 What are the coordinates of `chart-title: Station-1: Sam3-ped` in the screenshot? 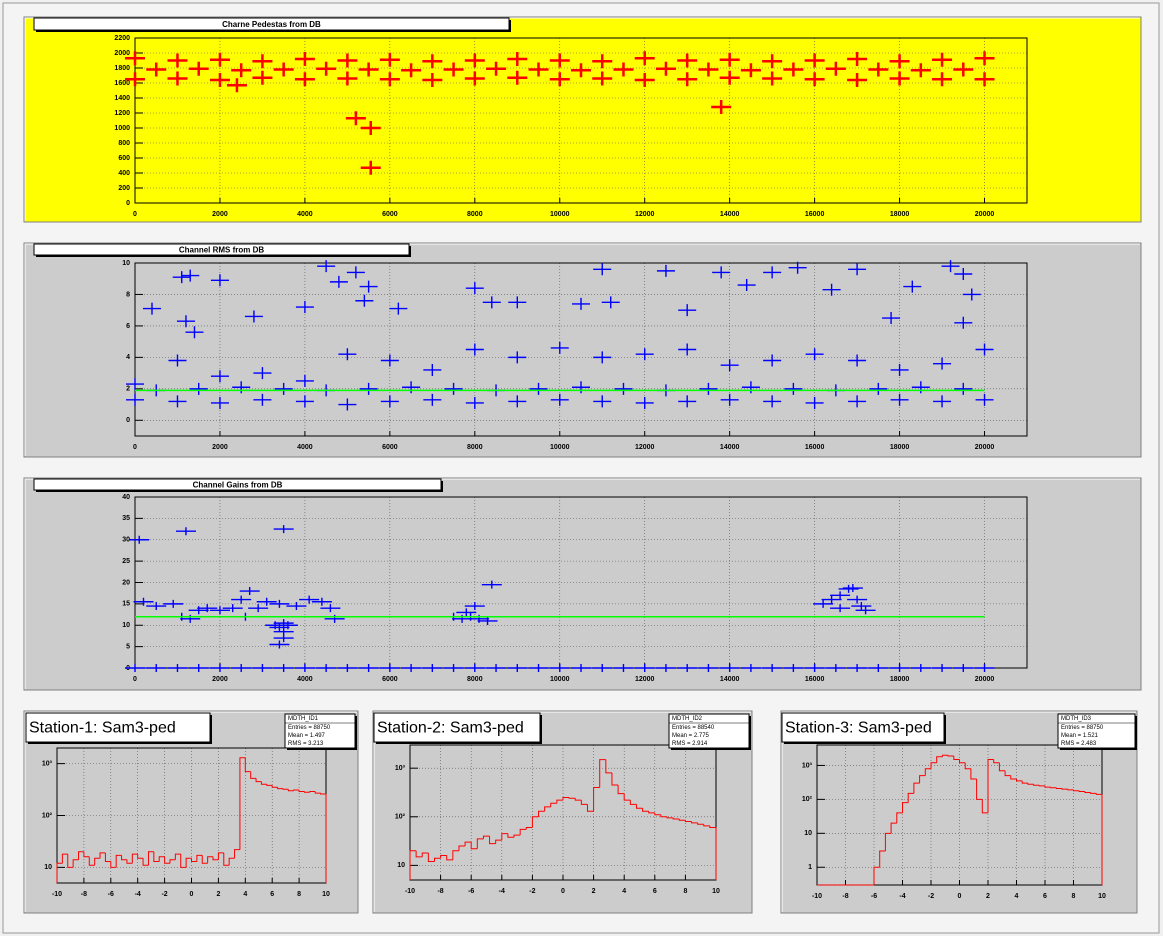 It's located at (102, 728).